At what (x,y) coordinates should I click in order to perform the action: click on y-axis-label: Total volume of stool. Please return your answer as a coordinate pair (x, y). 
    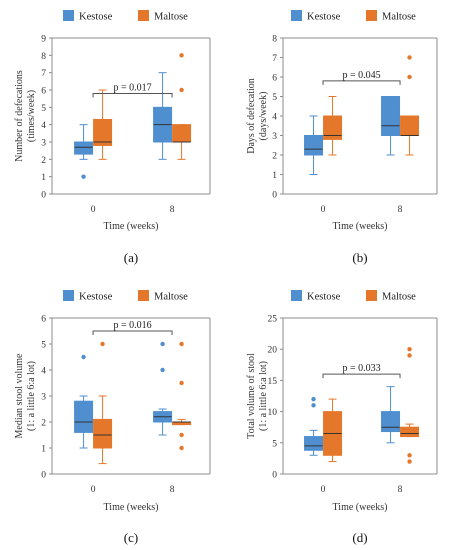
    Looking at the image, I should click on (251, 396).